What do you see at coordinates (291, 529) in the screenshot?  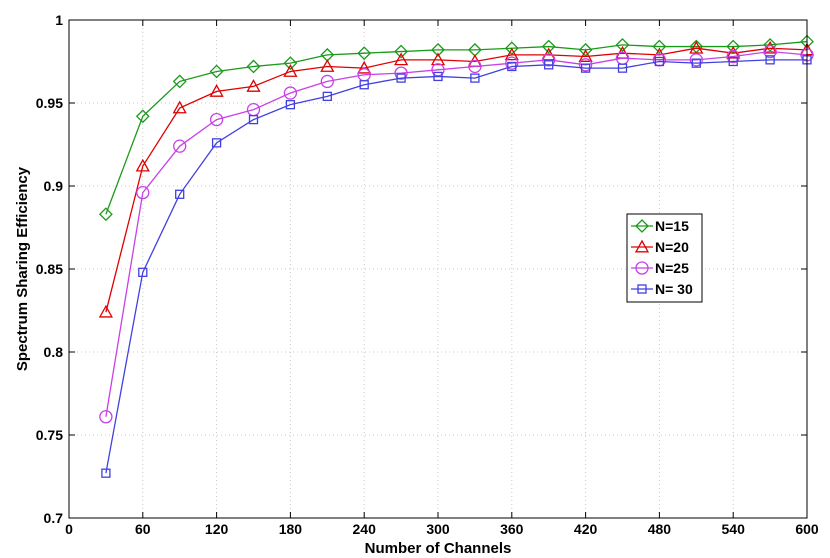 I see `x-tick-label: 180` at bounding box center [291, 529].